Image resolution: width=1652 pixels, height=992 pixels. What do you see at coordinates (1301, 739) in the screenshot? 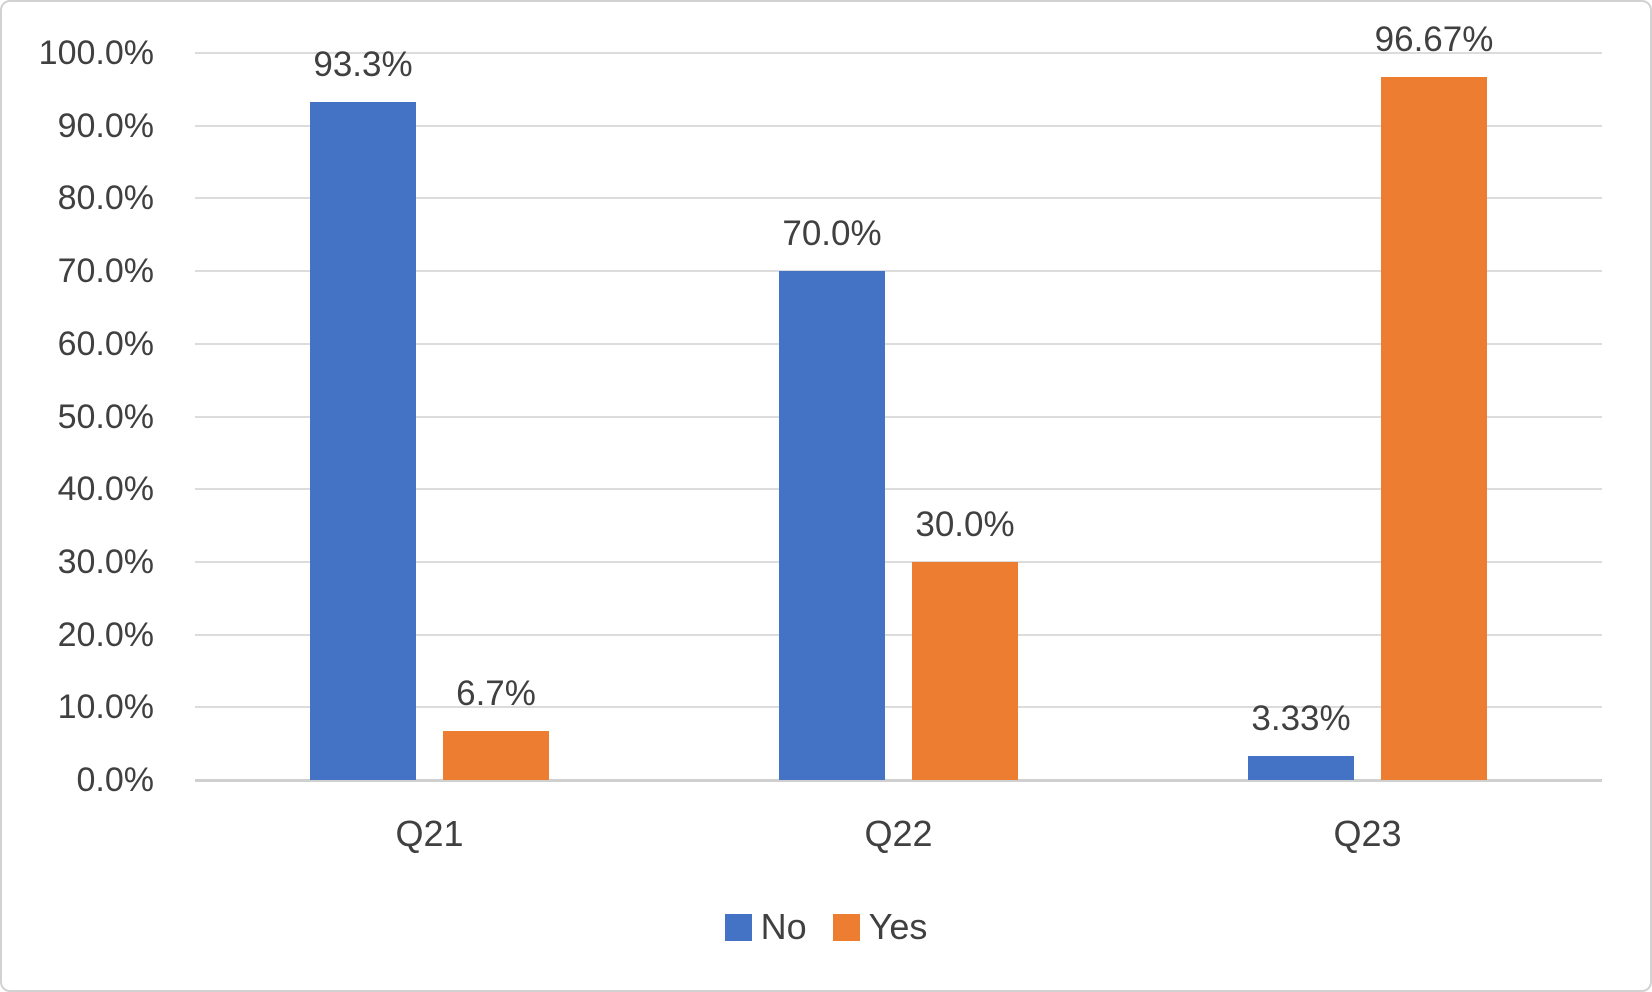
I see `bar-no-q23: 3.33%` at bounding box center [1301, 739].